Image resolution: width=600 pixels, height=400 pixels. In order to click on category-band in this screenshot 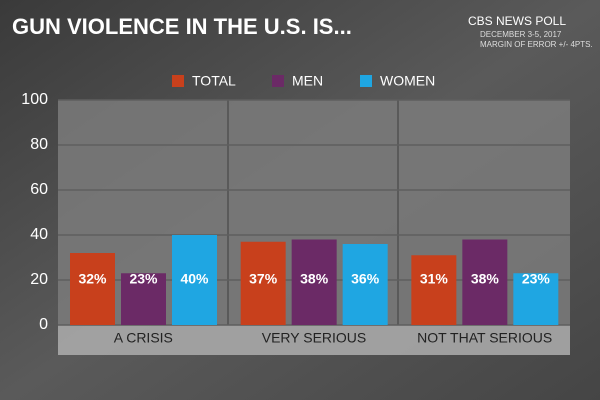, I will do `click(314, 340)`.